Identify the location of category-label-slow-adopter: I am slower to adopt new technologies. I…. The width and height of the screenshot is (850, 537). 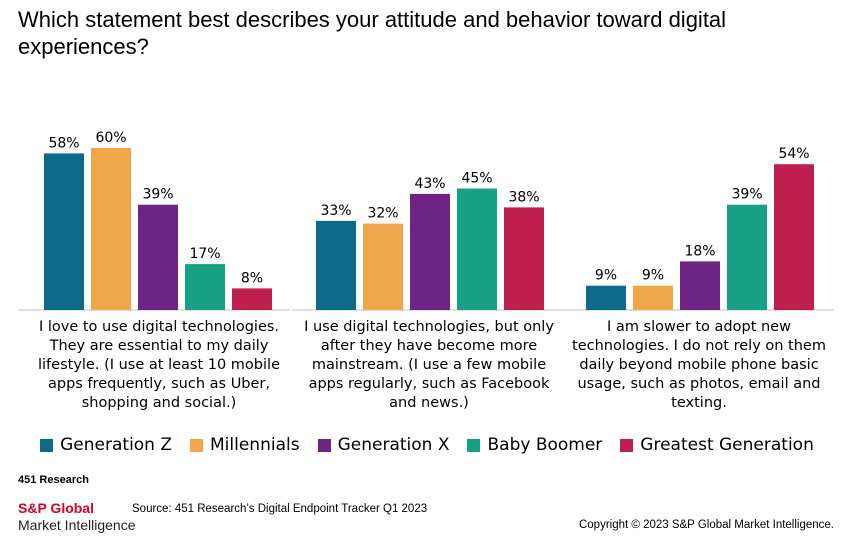
(699, 365).